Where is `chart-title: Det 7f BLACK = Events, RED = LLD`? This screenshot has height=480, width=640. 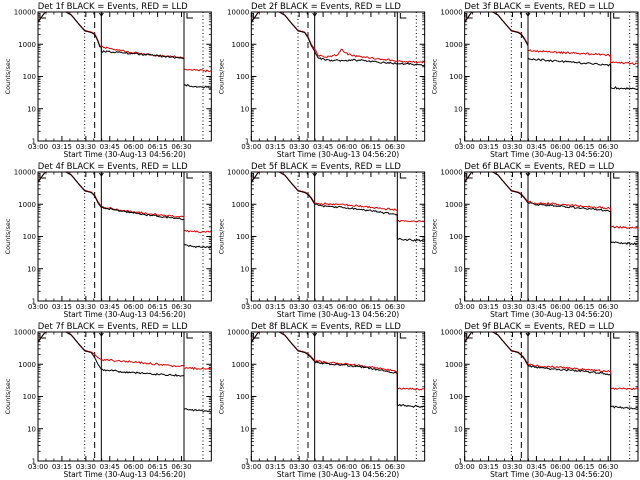
chart-title: Det 7f BLACK = Events, RED = LLD is located at coordinates (113, 327).